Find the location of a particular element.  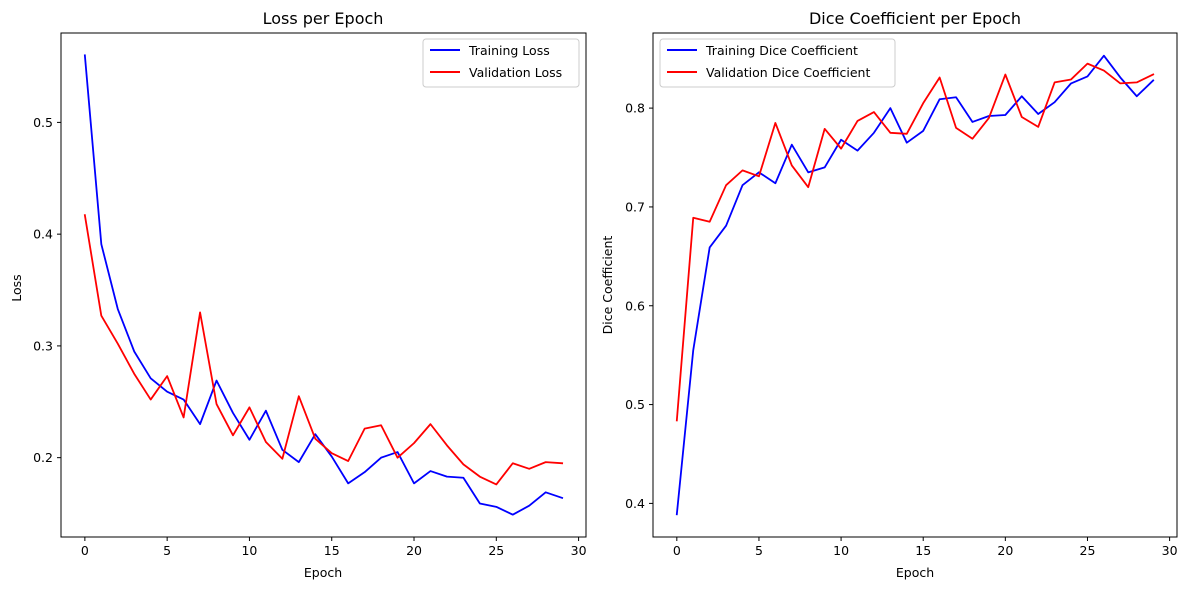

legend-validation-loss-label: Validation Loss is located at coordinates (515, 72).